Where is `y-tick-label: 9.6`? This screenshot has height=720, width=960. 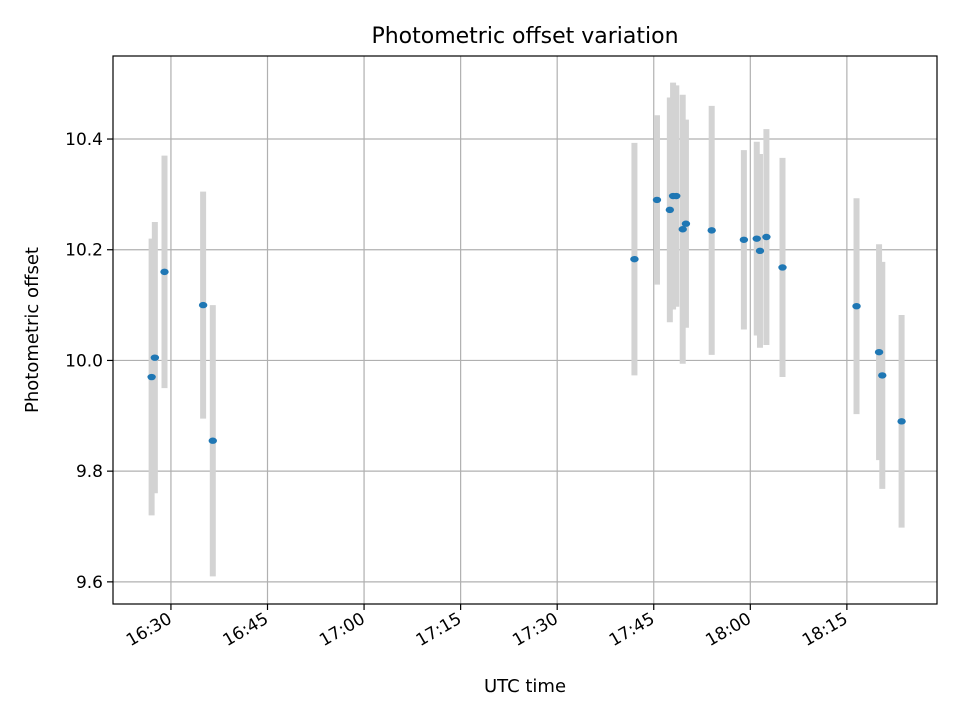 y-tick-label: 9.6 is located at coordinates (89, 583).